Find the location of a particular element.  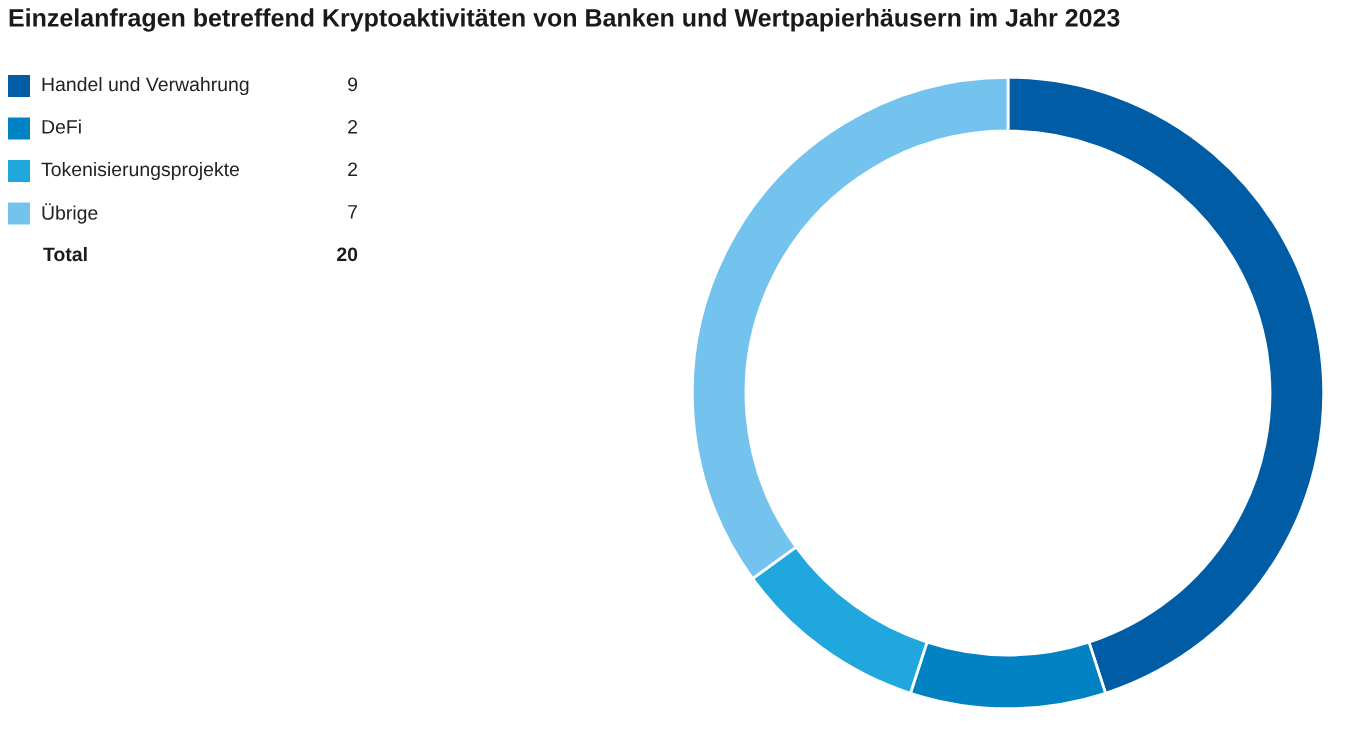

legend-label: Tokenisierungsprojekte is located at coordinates (140, 171).